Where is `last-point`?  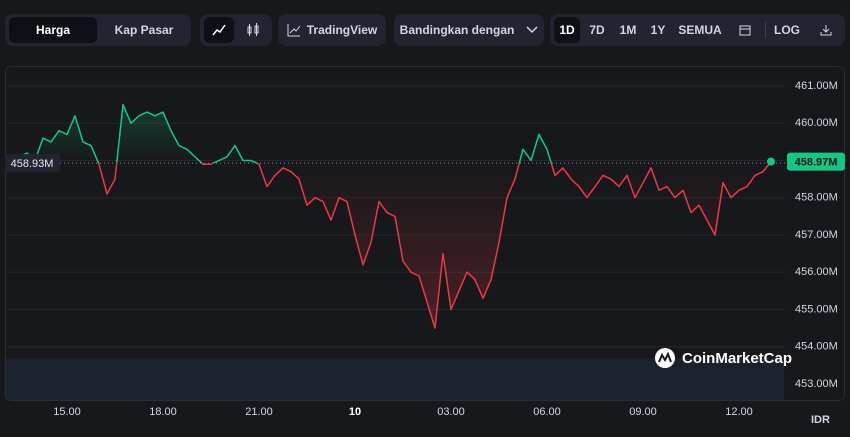
last-point is located at coordinates (771, 161).